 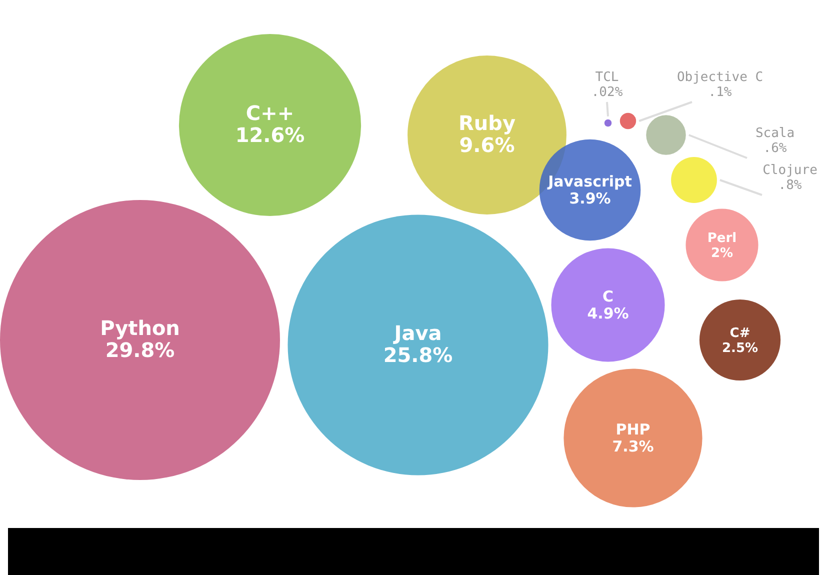 What do you see at coordinates (487, 123) in the screenshot?
I see `category-label: Ruby` at bounding box center [487, 123].